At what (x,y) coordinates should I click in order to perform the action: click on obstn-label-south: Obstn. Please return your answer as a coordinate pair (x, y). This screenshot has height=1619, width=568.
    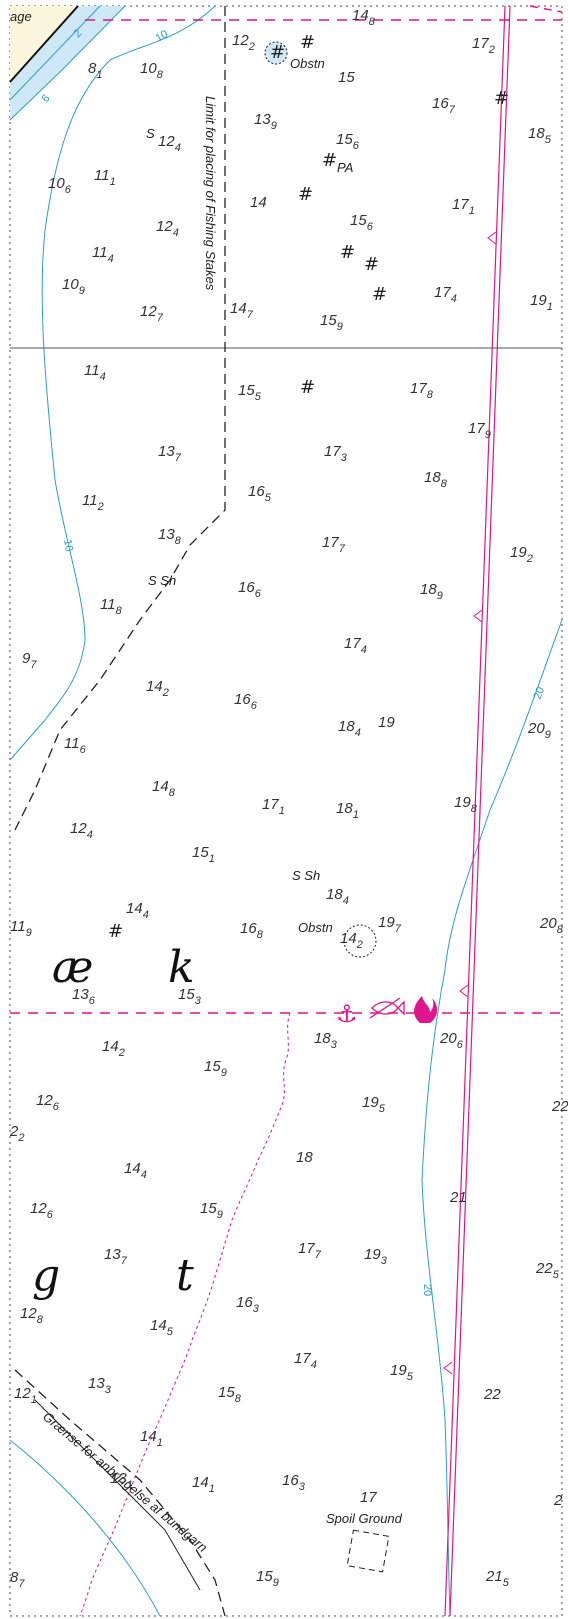
    Looking at the image, I should click on (315, 927).